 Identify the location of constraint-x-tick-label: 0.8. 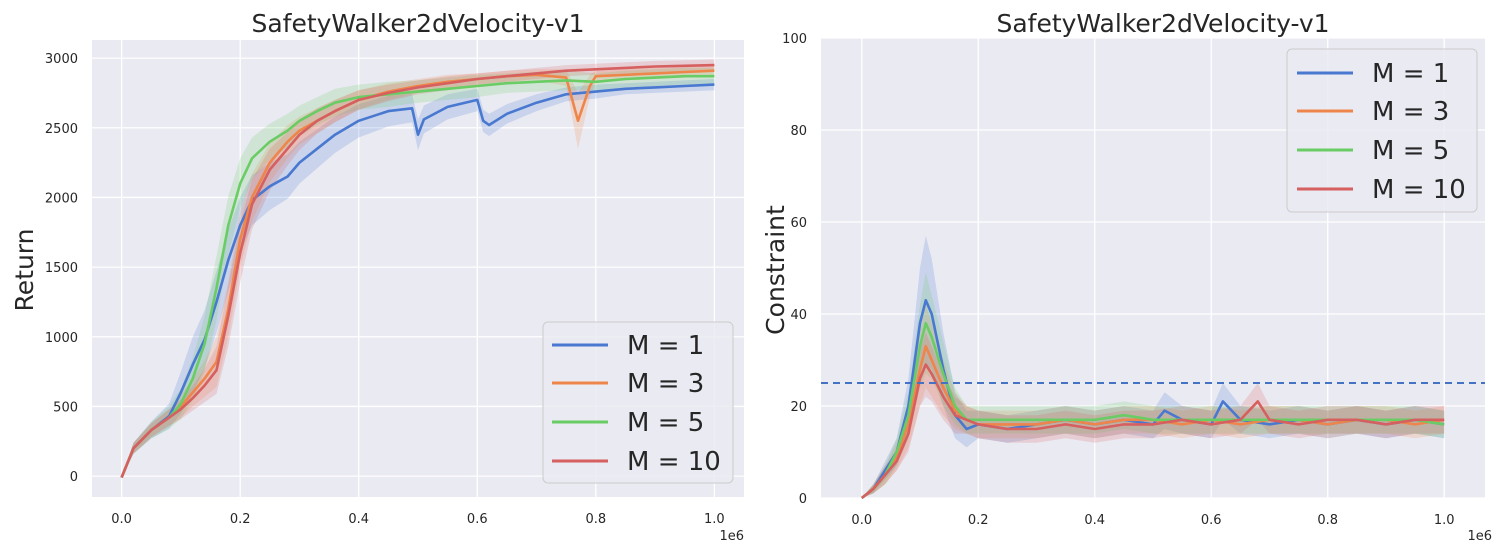
(1327, 520).